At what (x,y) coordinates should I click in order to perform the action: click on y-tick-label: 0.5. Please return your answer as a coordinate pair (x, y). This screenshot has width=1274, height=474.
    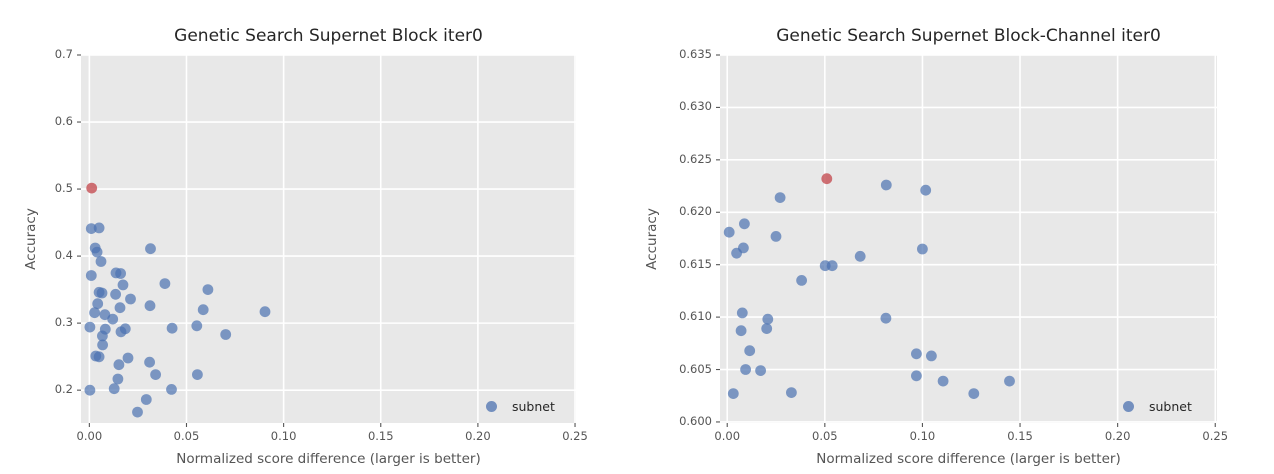
    Looking at the image, I should click on (63, 188).